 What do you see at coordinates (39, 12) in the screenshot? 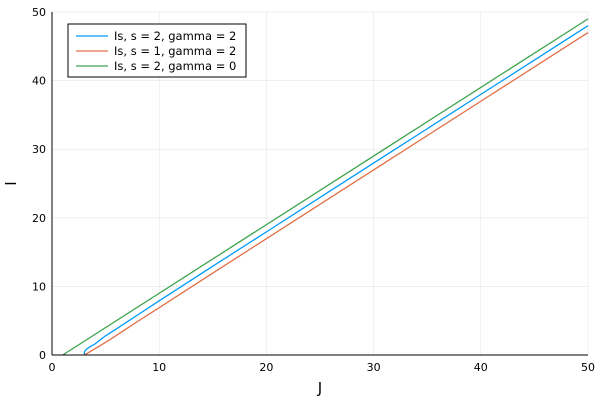
I see `y-tick-label: 50` at bounding box center [39, 12].